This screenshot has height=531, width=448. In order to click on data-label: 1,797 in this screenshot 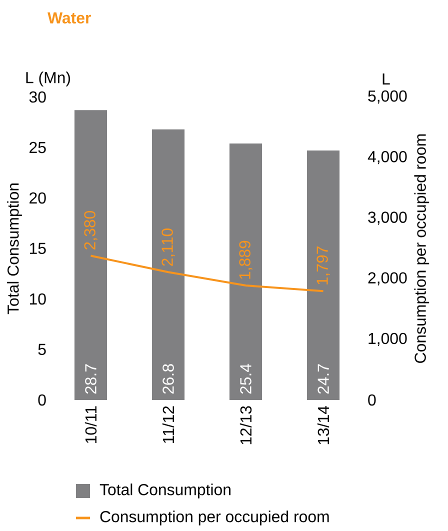, I will do `click(323, 265)`.